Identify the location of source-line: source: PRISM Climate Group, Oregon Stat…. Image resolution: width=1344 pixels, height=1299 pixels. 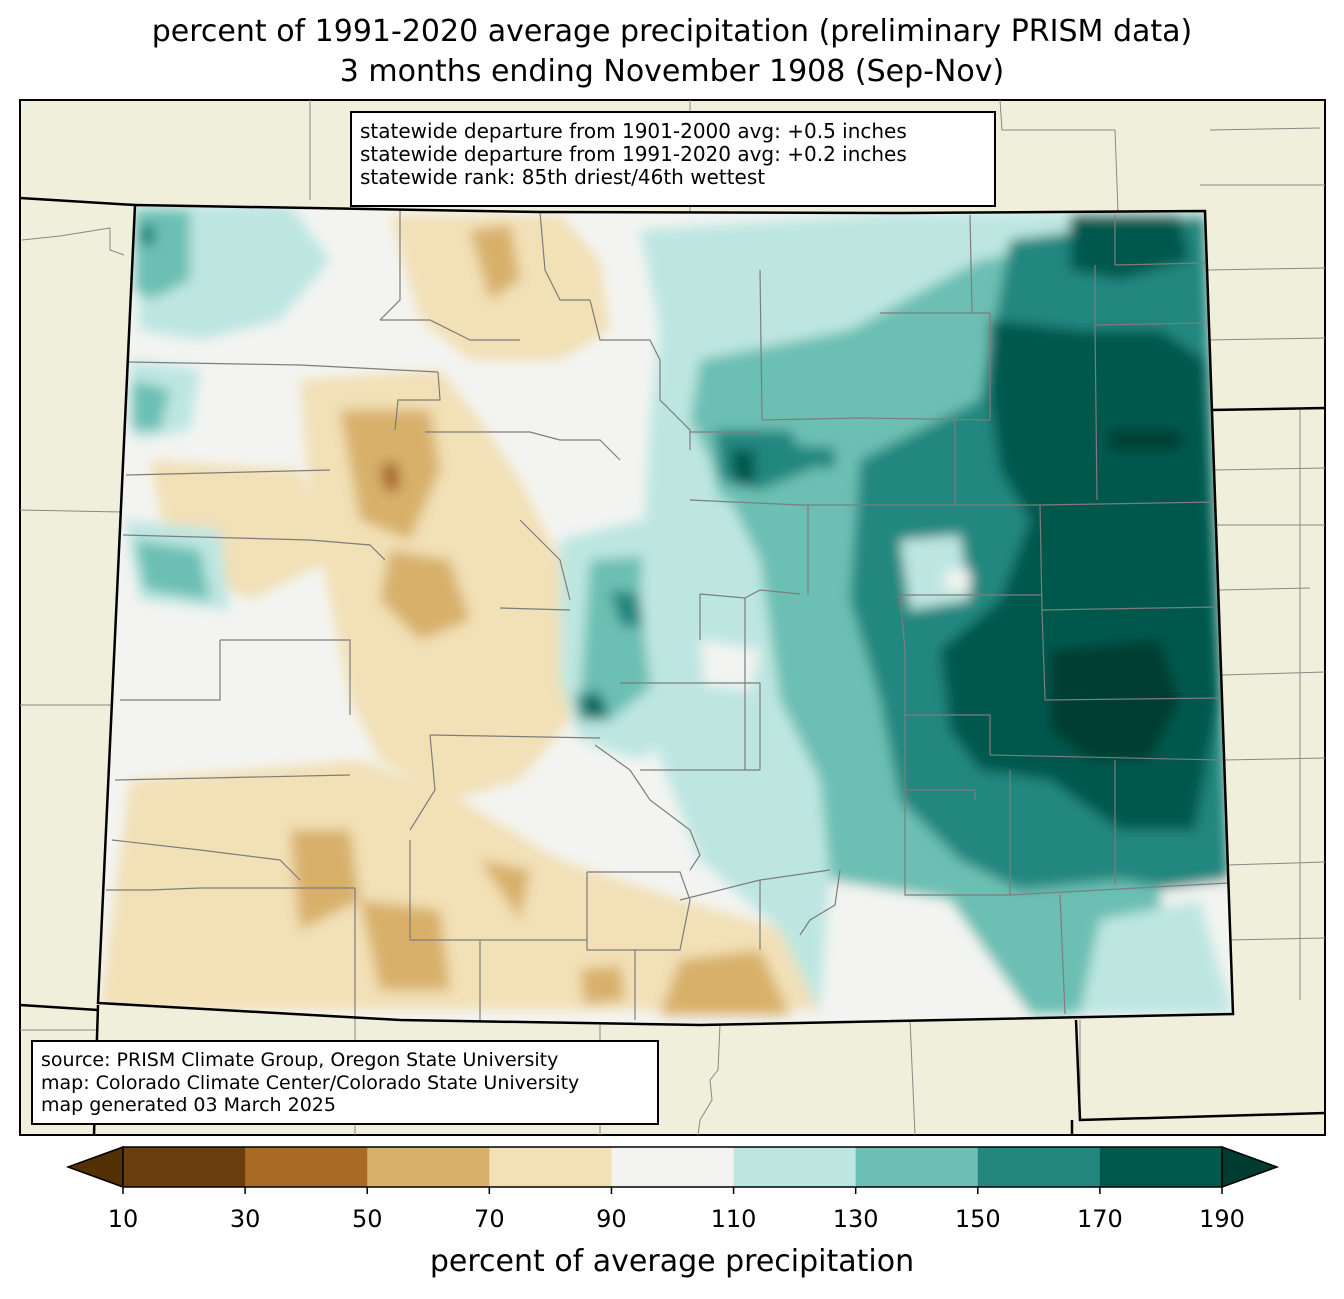
(300, 1060).